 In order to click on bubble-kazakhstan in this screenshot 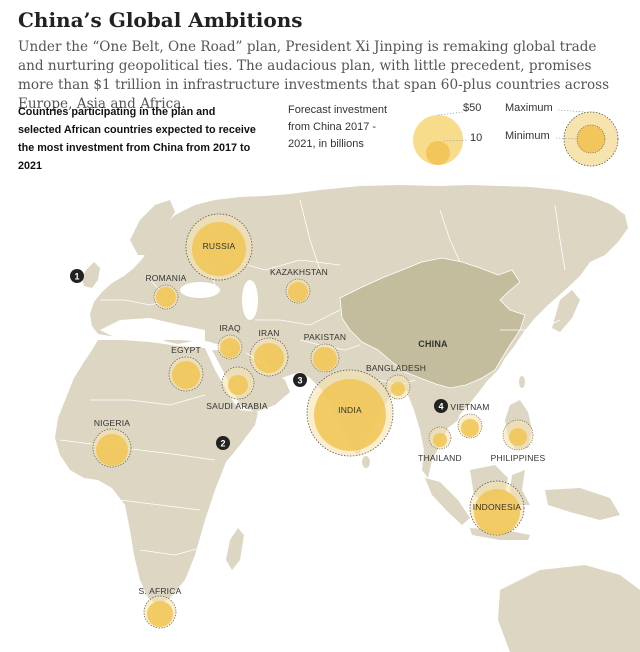, I will do `click(298, 291)`.